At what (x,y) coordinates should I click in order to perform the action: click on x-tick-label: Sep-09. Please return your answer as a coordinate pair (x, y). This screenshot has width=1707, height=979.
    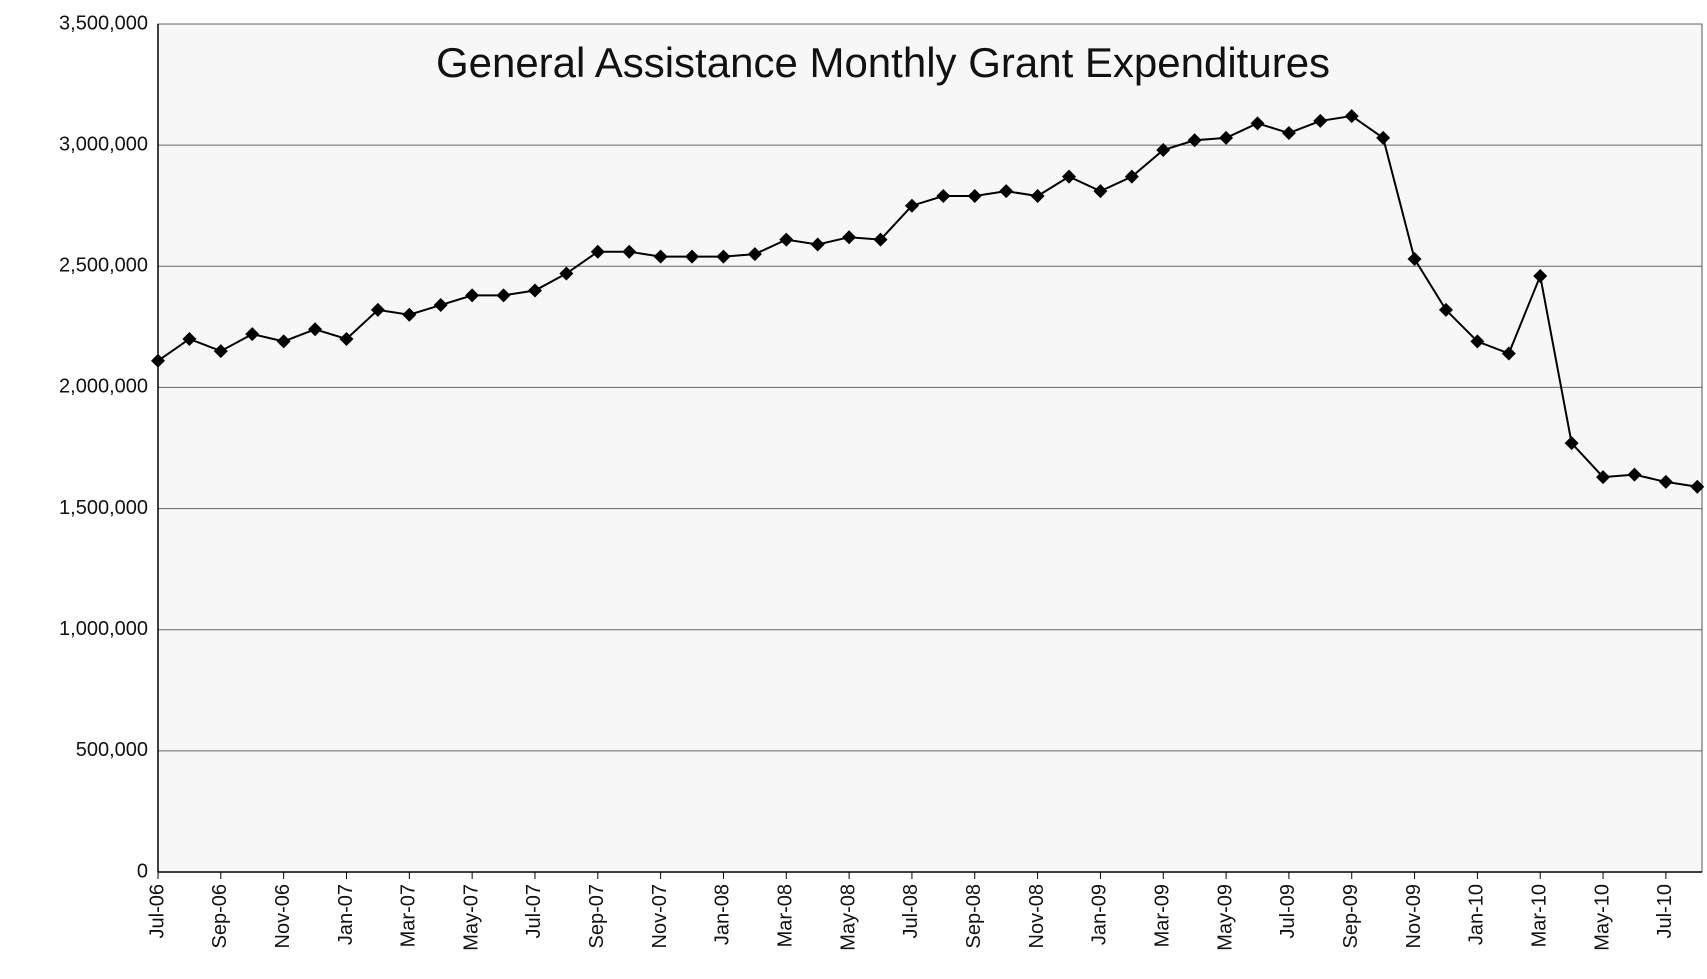
    Looking at the image, I should click on (1351, 916).